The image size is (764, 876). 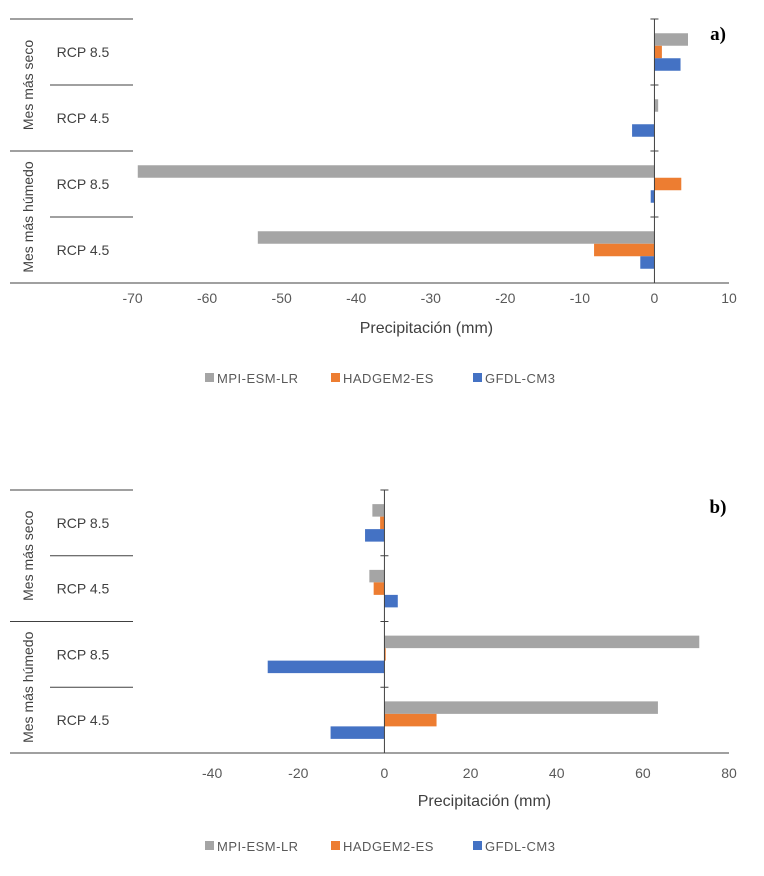 What do you see at coordinates (207, 298) in the screenshot?
I see `x-tick-label: -60` at bounding box center [207, 298].